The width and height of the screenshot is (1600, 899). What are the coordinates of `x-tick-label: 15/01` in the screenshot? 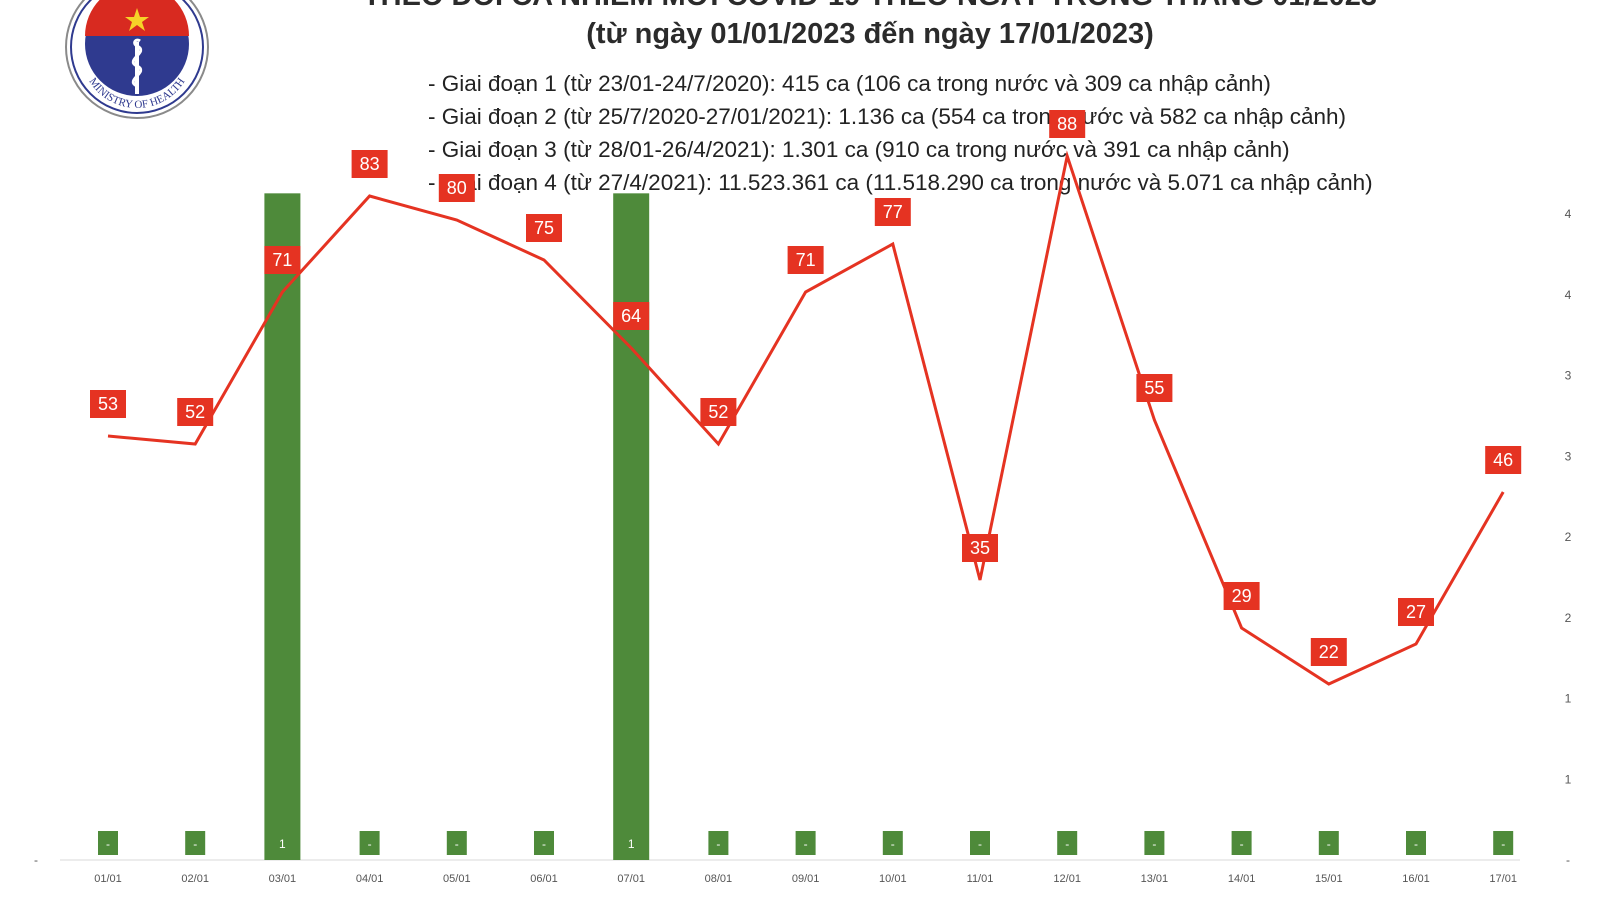 It's located at (1329, 879).